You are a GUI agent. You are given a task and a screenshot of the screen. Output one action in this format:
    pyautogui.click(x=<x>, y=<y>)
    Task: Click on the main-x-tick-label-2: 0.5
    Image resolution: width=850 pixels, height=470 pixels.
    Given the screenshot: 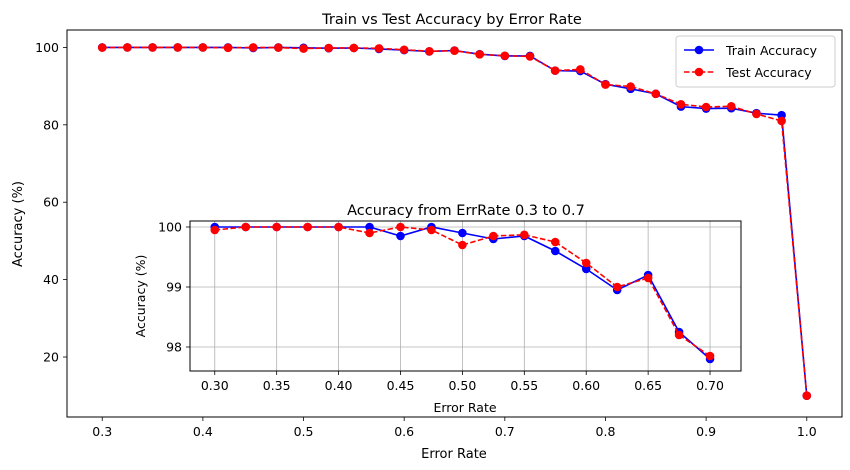 What is the action you would take?
    pyautogui.click(x=304, y=431)
    